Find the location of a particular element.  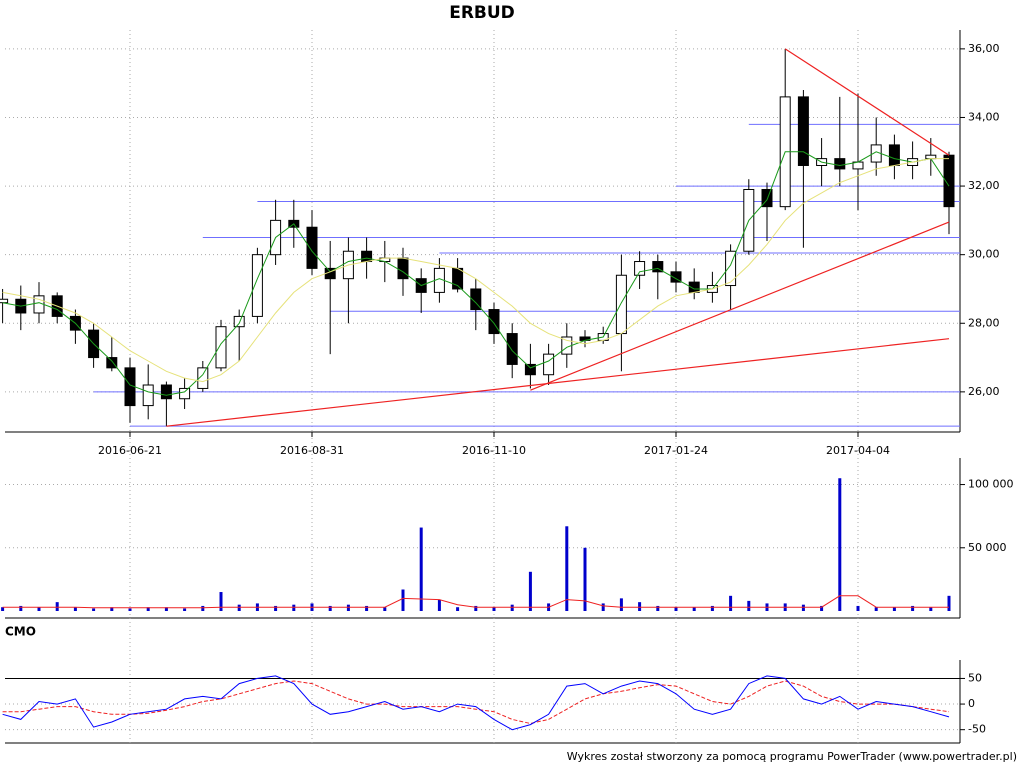

signal-line is located at coordinates (476, 702).